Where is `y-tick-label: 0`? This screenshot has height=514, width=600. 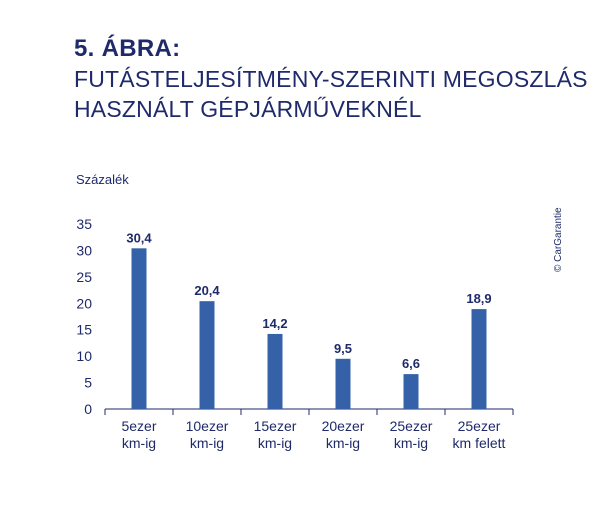
y-tick-label: 0 is located at coordinates (88, 409).